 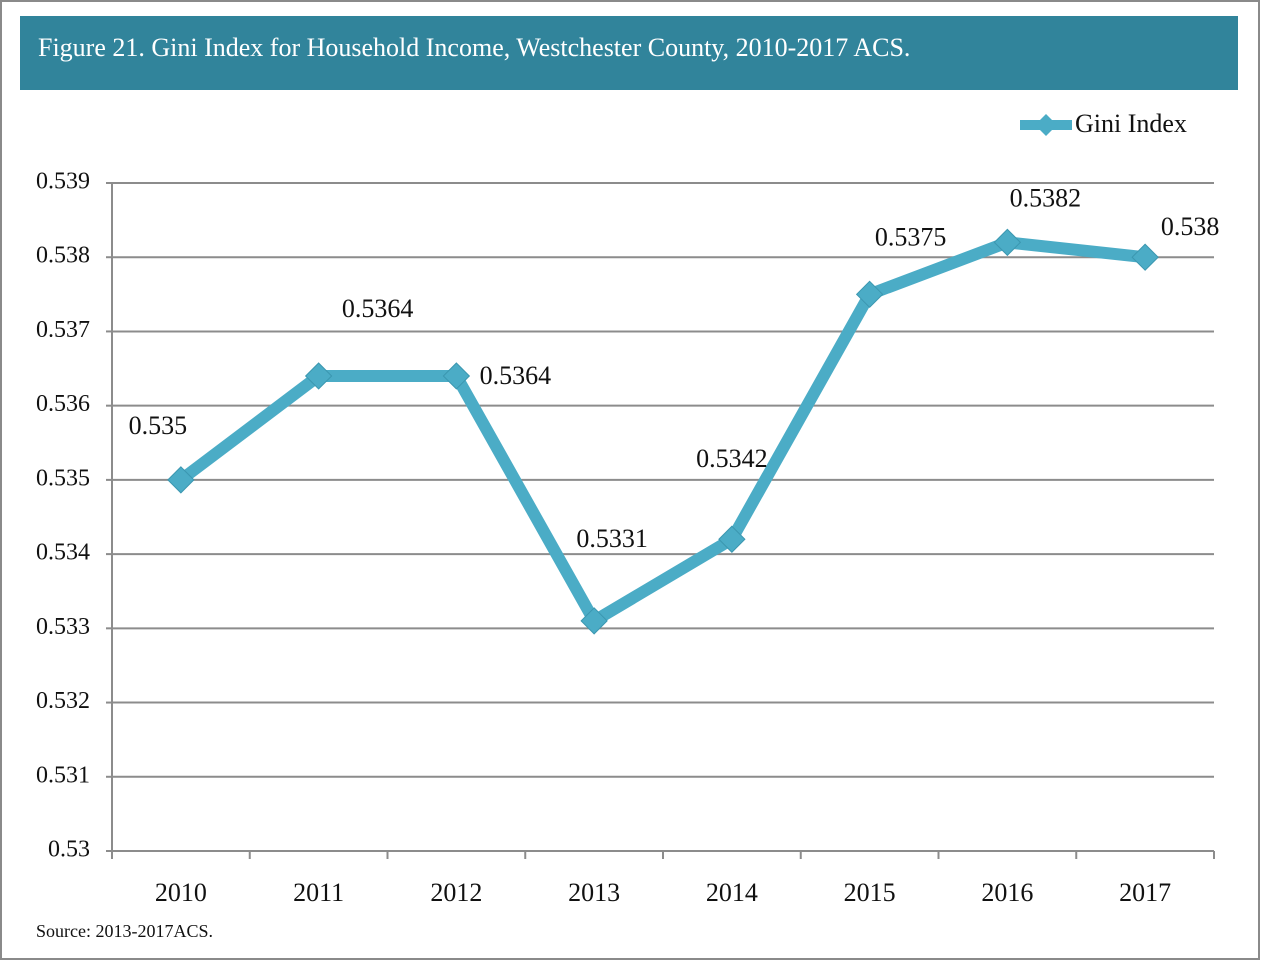 I want to click on x-tick-label: 2017, so click(x=1145, y=892).